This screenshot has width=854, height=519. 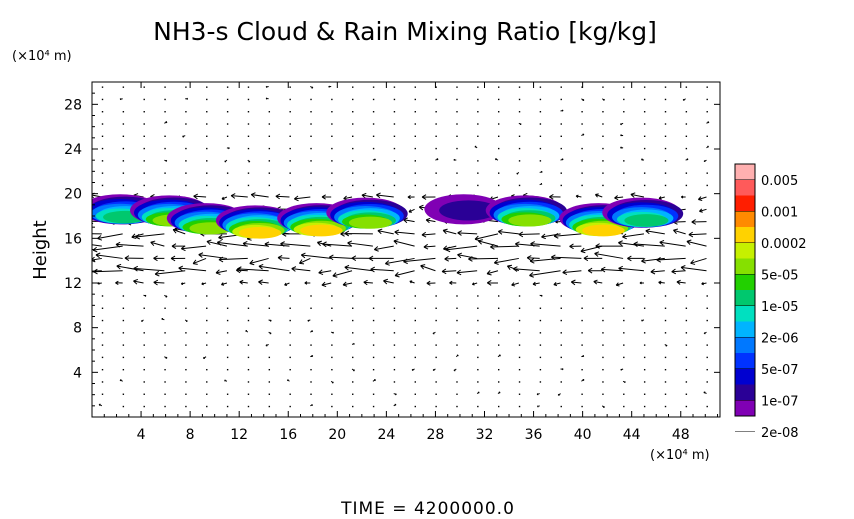 What do you see at coordinates (583, 435) in the screenshot?
I see `x-tick-label: 40` at bounding box center [583, 435].